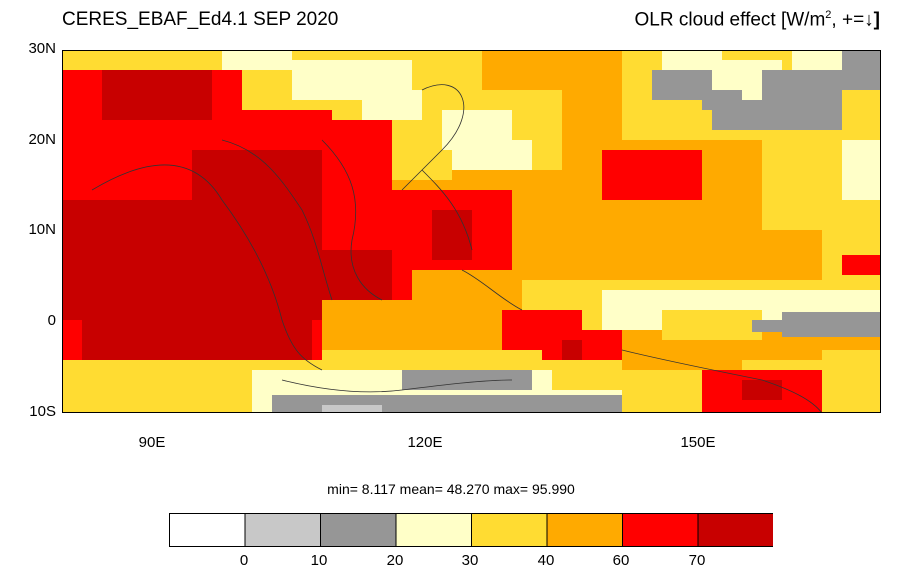 The width and height of the screenshot is (902, 577). I want to click on stats-text: min= 8.117 mean= 48.270 max= 95.990, so click(451, 489).